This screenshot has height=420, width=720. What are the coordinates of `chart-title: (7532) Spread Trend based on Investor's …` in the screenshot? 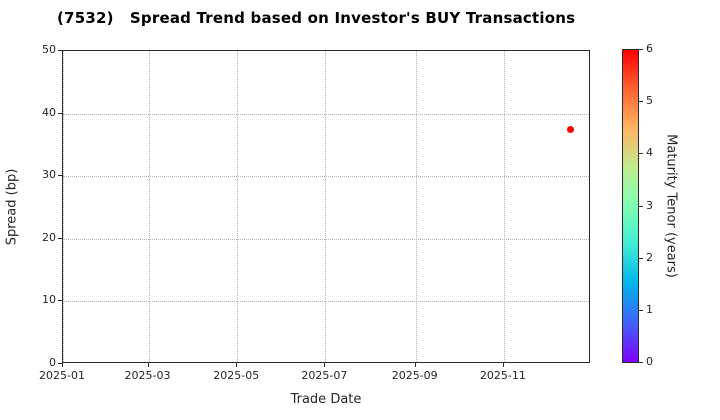 It's located at (316, 18).